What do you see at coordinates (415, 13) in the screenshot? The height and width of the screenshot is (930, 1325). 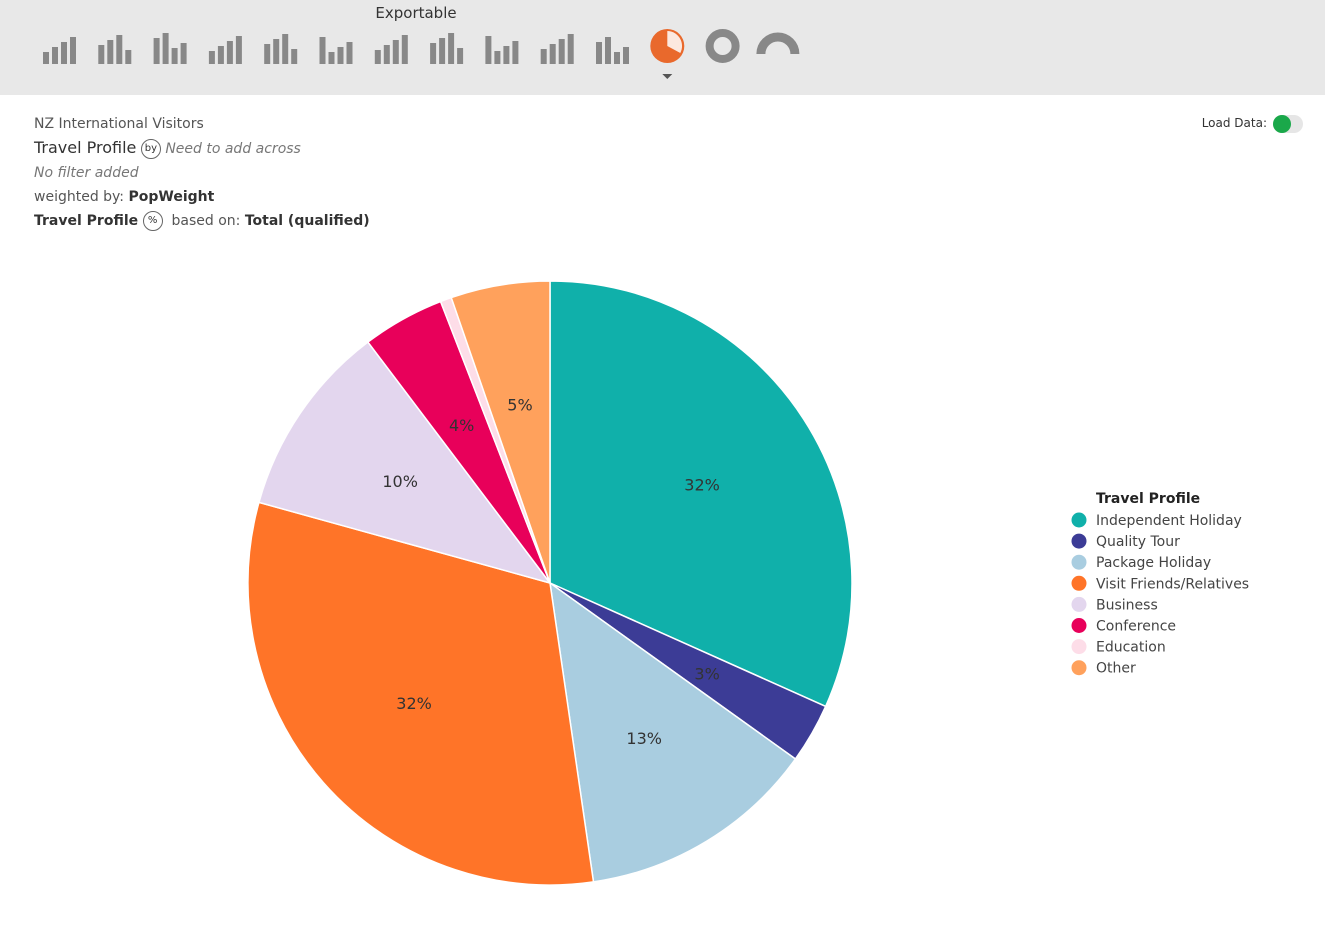 I see `toolbar-label: Exportable` at bounding box center [415, 13].